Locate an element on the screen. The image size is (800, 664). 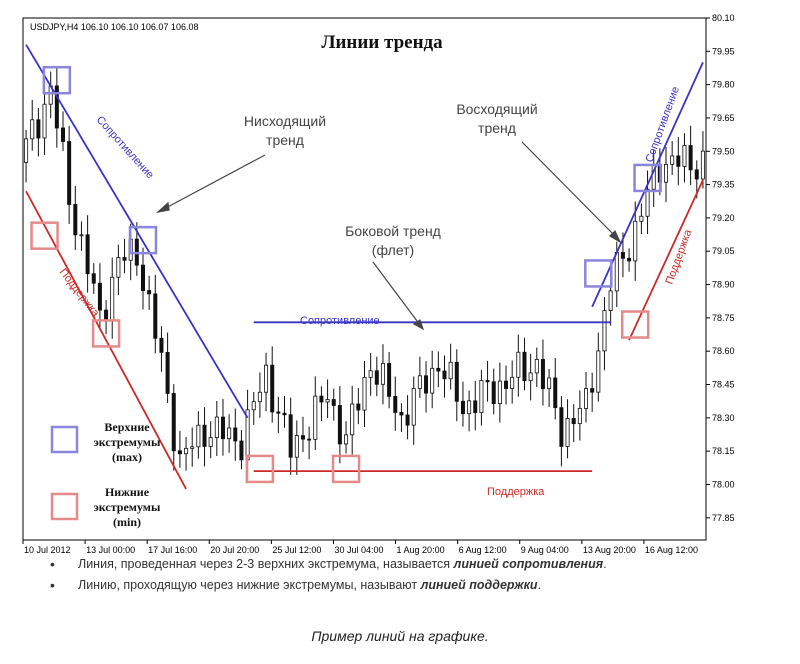
note-resistance-suffix: . is located at coordinates (605, 564).